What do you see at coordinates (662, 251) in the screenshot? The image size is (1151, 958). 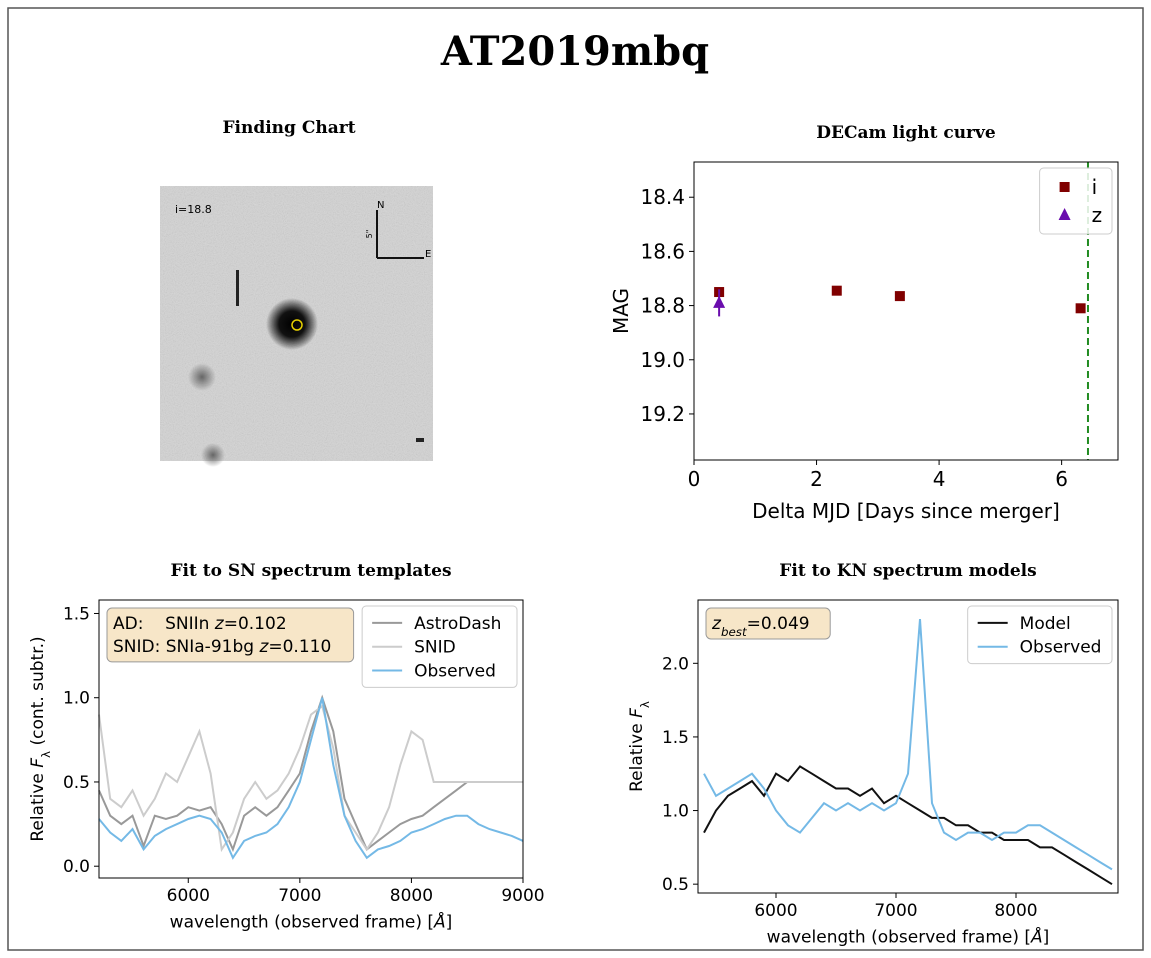 I see `y-tick-label: 18.6` at bounding box center [662, 251].